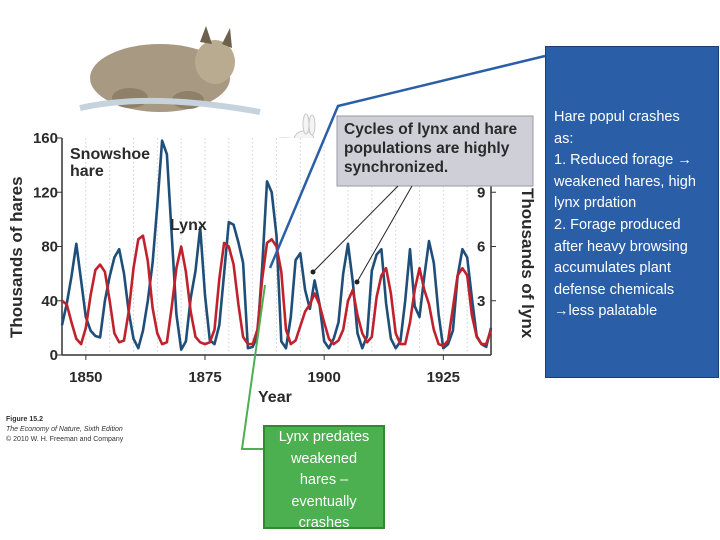  What do you see at coordinates (443, 377) in the screenshot?
I see `x-tick-label: 1925` at bounding box center [443, 377].